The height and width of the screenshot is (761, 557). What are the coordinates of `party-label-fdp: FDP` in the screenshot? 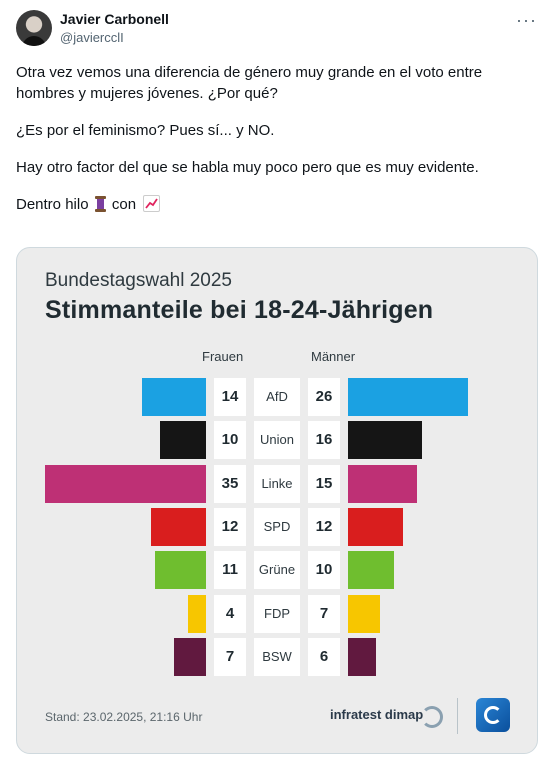 It's located at (277, 613).